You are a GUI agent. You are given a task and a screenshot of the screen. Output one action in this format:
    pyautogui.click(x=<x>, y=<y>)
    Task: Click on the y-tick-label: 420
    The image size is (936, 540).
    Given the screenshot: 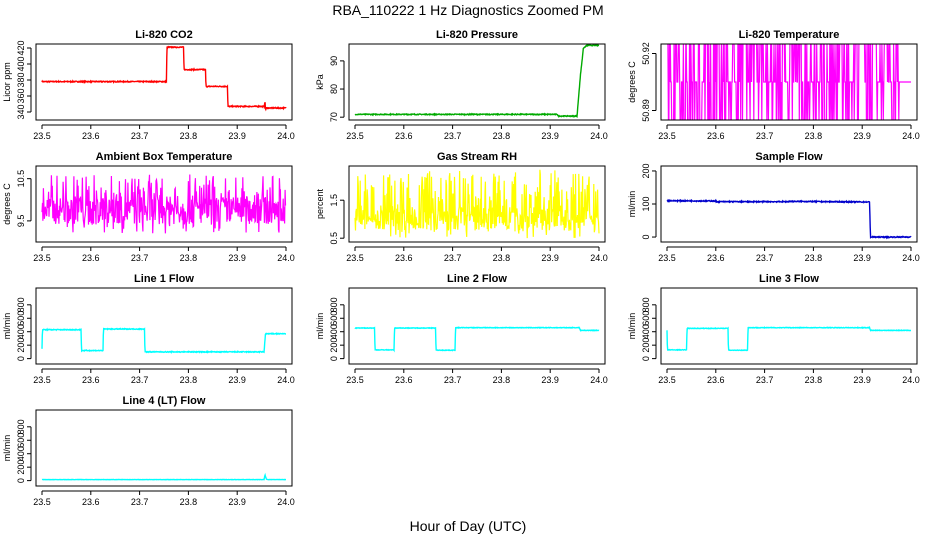 What is the action you would take?
    pyautogui.click(x=21, y=47)
    